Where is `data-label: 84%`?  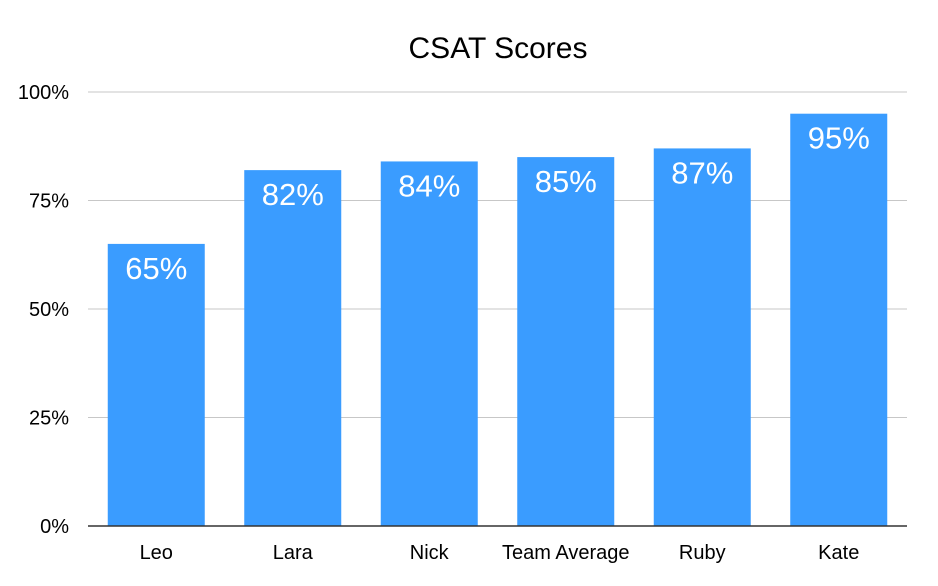
data-label: 84% is located at coordinates (429, 185).